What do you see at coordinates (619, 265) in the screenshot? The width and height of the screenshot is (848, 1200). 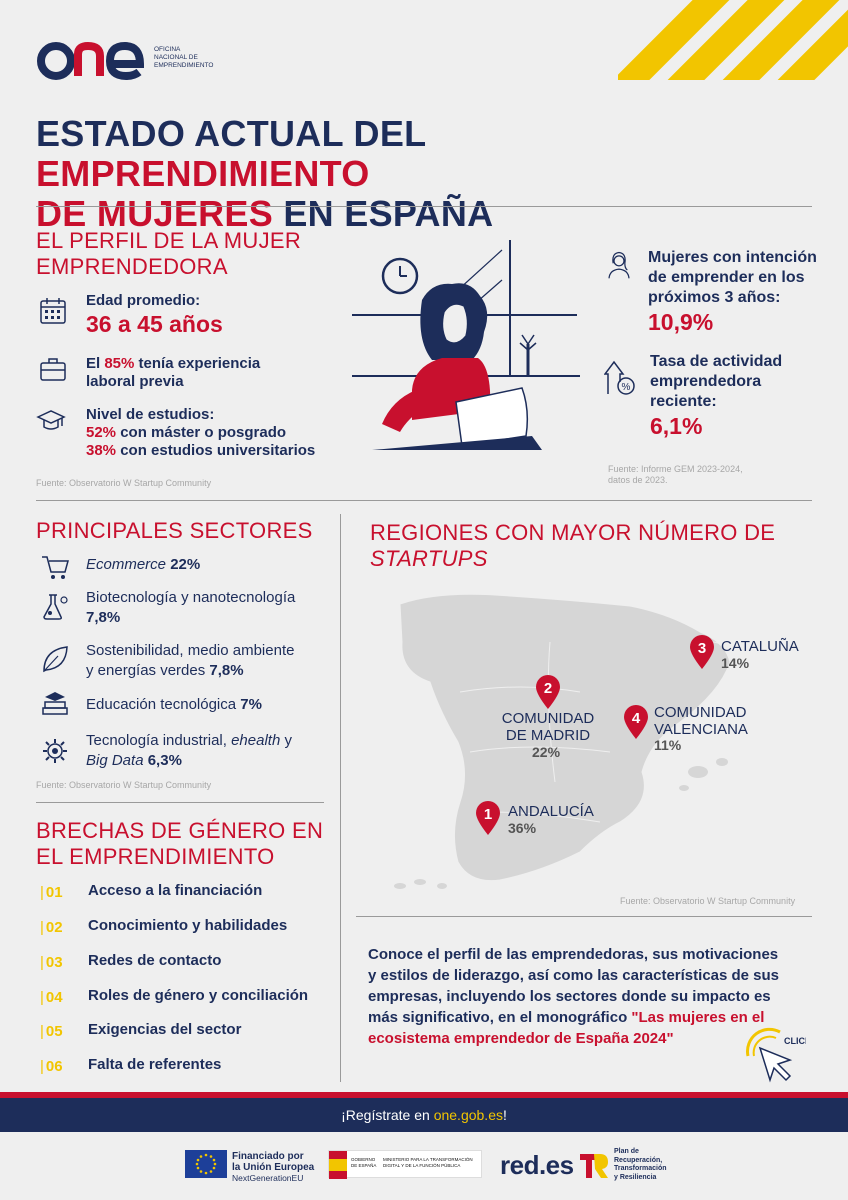 I see `woman-icon` at bounding box center [619, 265].